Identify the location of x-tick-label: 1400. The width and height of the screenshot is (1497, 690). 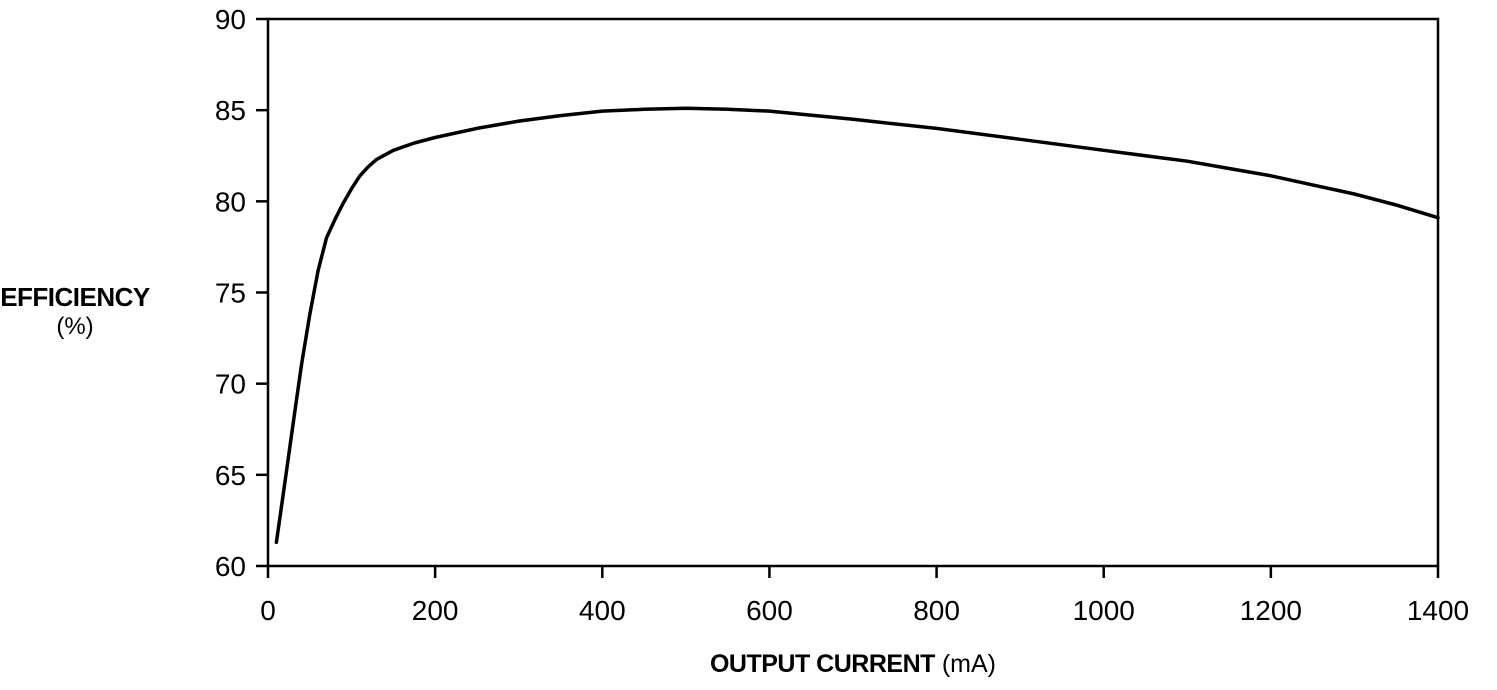
(1438, 610).